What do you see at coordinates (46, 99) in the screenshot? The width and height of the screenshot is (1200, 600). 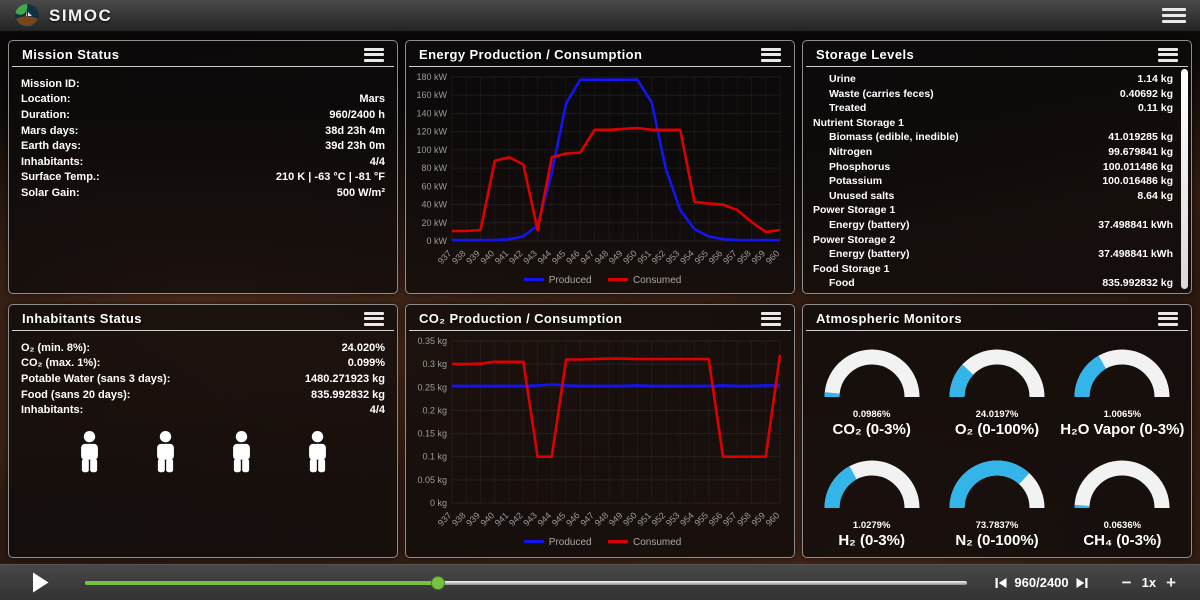 I see `row-label: Location:` at bounding box center [46, 99].